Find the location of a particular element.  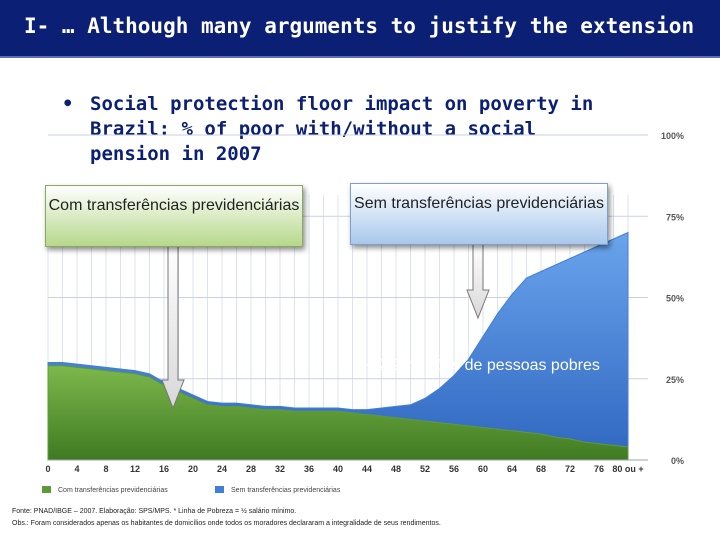

arrow-with-transfers is located at coordinates (173, 327).